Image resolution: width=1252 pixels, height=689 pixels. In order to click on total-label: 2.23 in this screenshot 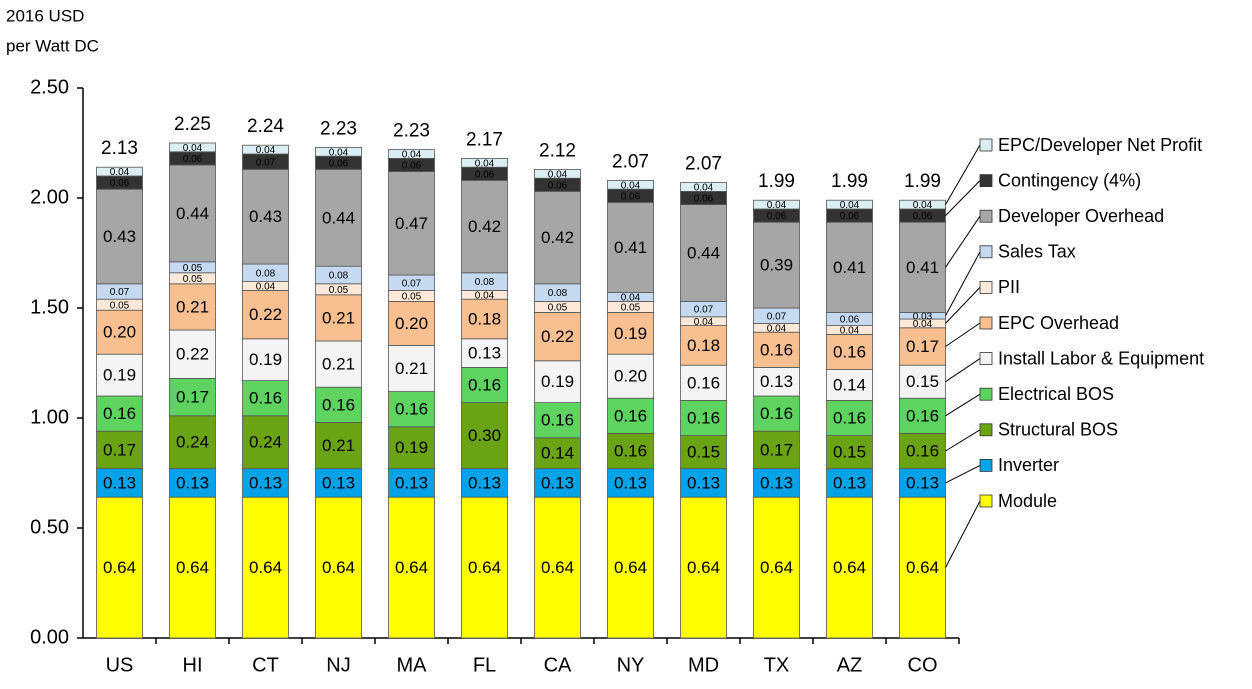, I will do `click(338, 128)`.